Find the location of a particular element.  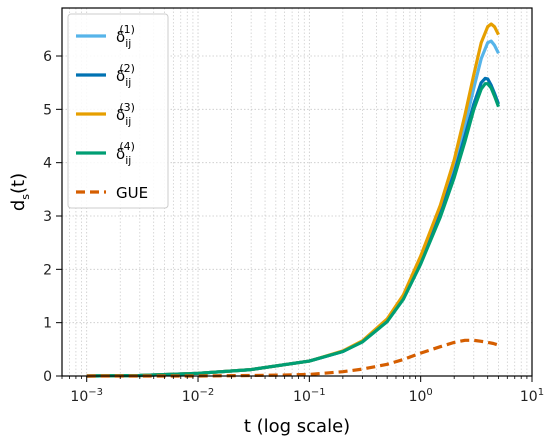

legend-label: δij(3) is located at coordinates (125, 114).